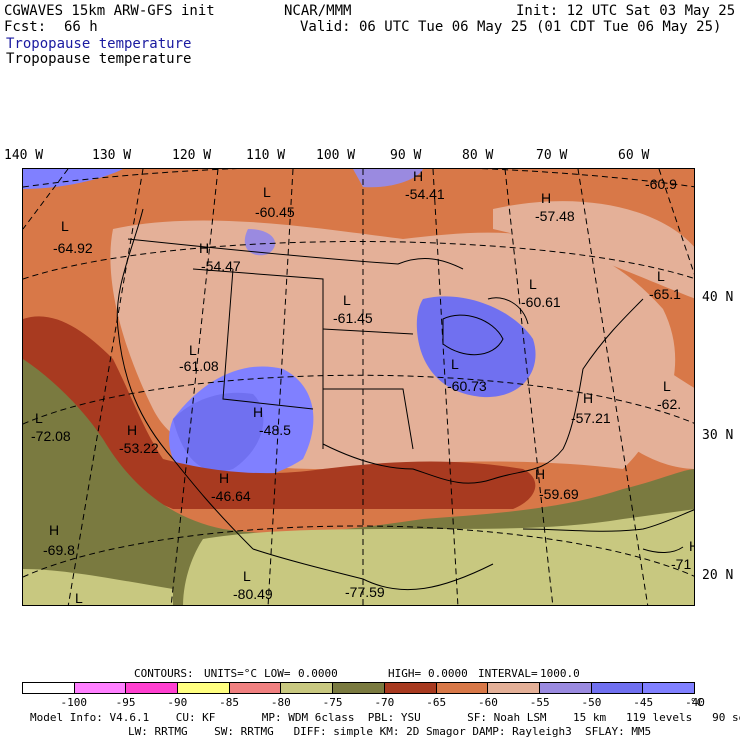 This screenshot has height=740, width=740. I want to click on legend-tick-label: -75, so click(332, 702).